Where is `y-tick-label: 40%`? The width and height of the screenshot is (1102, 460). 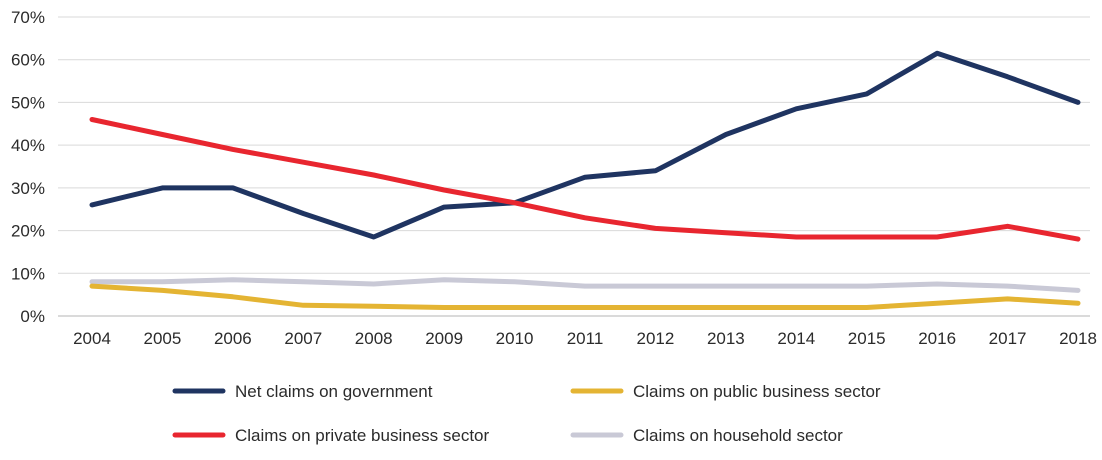 y-tick-label: 40% is located at coordinates (28, 145).